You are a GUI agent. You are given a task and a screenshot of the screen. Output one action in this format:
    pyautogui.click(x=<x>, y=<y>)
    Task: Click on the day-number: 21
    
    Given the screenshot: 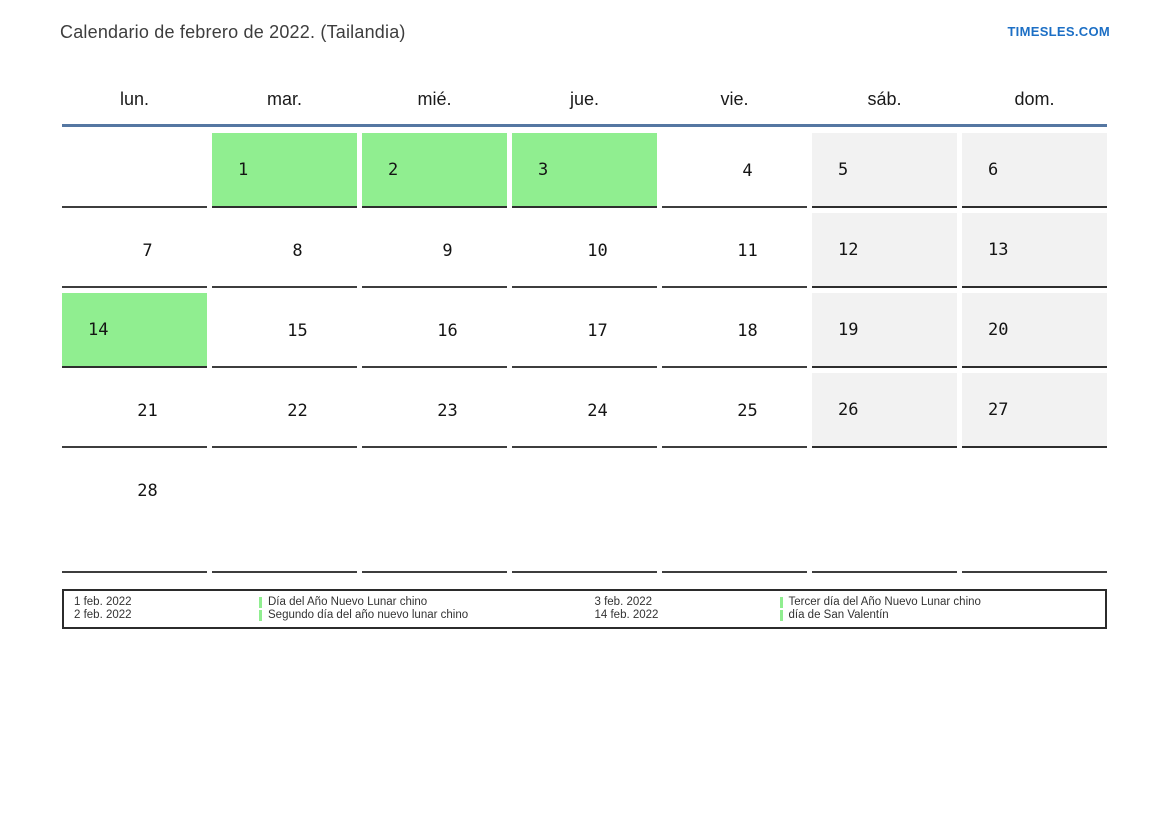 What is the action you would take?
    pyautogui.click(x=147, y=411)
    